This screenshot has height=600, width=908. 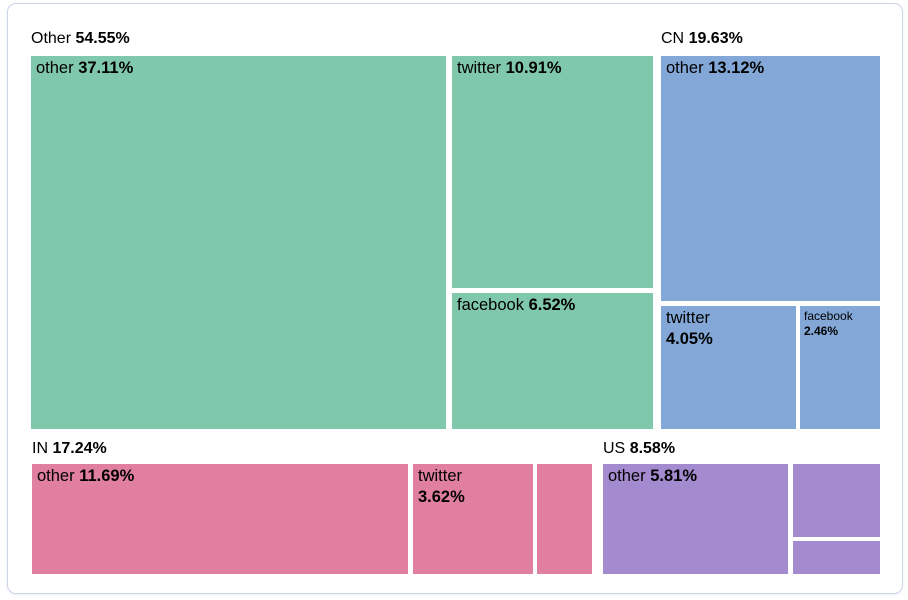 What do you see at coordinates (728, 367) in the screenshot?
I see `treemap-cell-cn-twitter: twitter 4.05%` at bounding box center [728, 367].